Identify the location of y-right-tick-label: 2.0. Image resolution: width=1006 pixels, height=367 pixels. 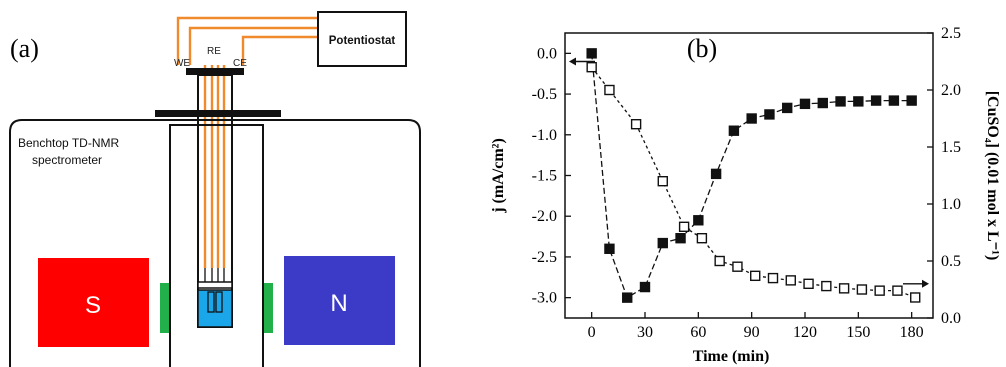
(951, 90).